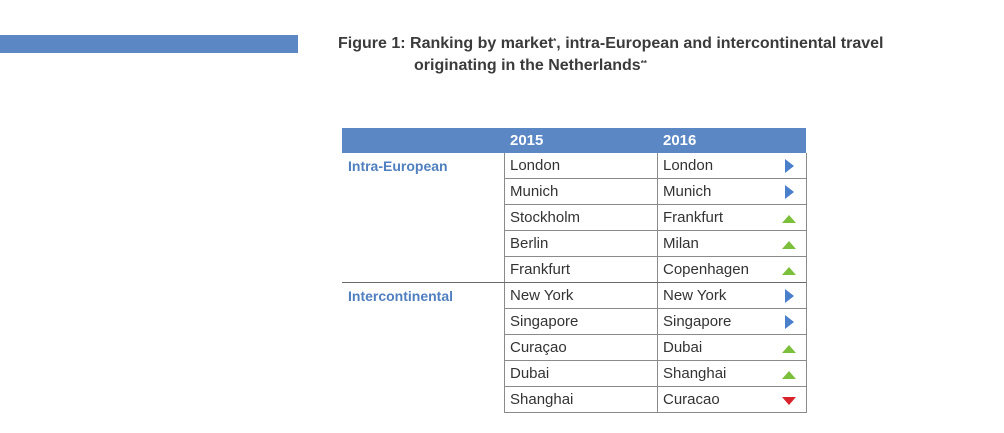 The height and width of the screenshot is (433, 1004). I want to click on cell-2016: Dubai, so click(732, 348).